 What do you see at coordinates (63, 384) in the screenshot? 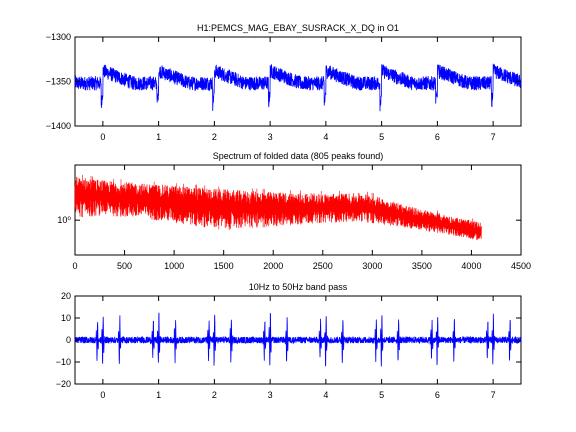
I see `y-tick-label: −20` at bounding box center [63, 384].